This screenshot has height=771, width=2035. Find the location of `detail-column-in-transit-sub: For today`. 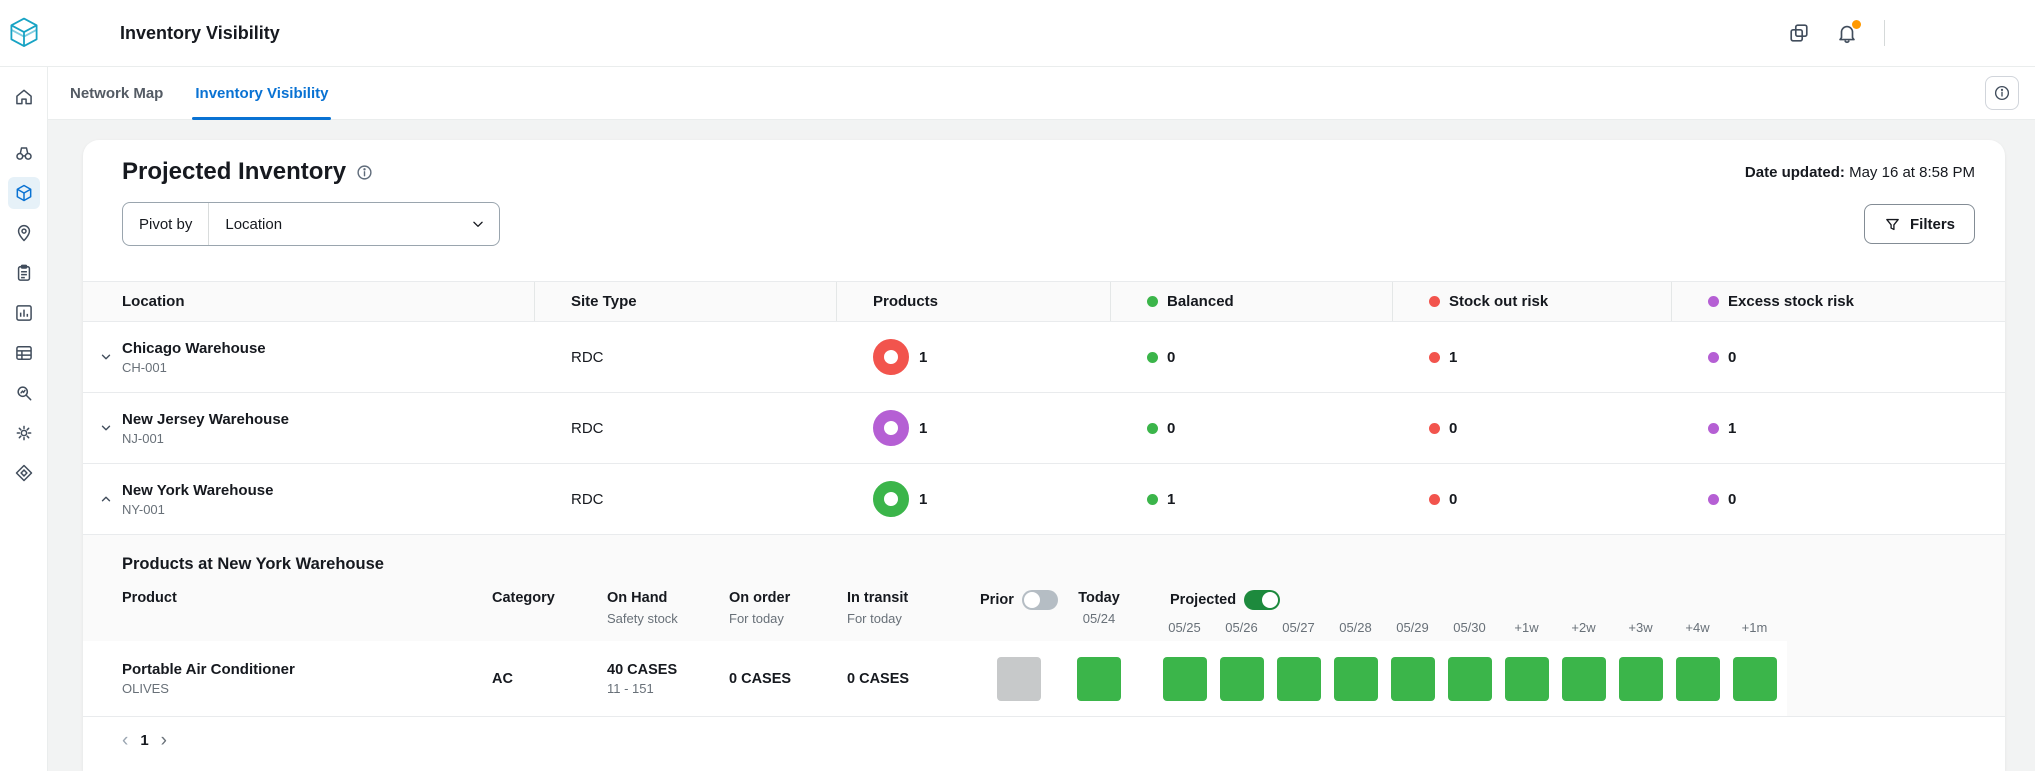

detail-column-in-transit-sub: For today is located at coordinates (874, 618).